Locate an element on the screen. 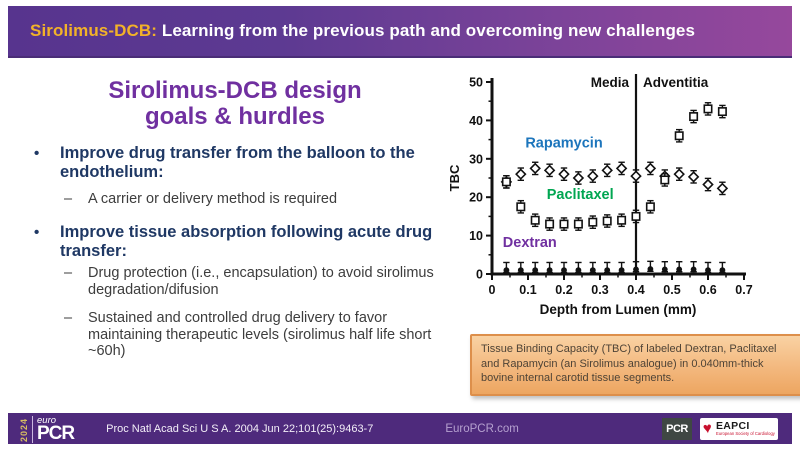 This screenshot has width=800, height=450. svg-text: 0.4 is located at coordinates (635, 290).